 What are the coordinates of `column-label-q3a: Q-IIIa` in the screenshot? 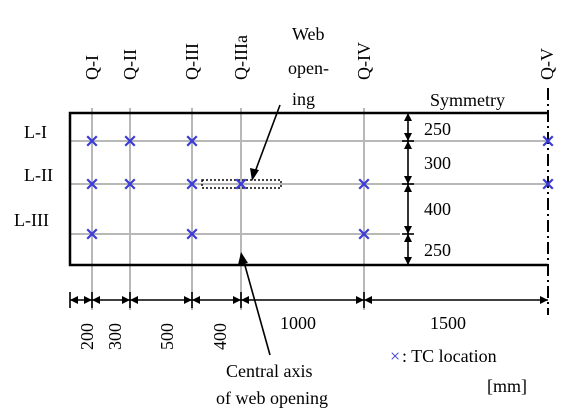 It's located at (241, 57).